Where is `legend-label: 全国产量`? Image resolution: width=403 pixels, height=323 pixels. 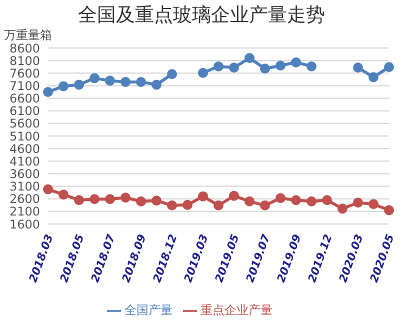 legend-label: 全国产量 is located at coordinates (148, 310).